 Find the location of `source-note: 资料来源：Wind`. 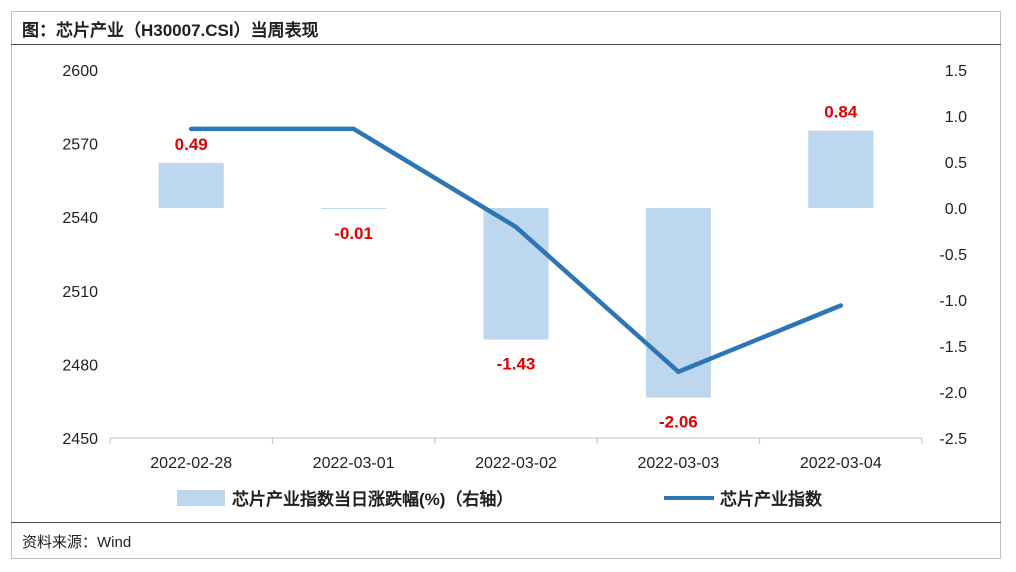

source-note: 资料来源：Wind is located at coordinates (77, 542).